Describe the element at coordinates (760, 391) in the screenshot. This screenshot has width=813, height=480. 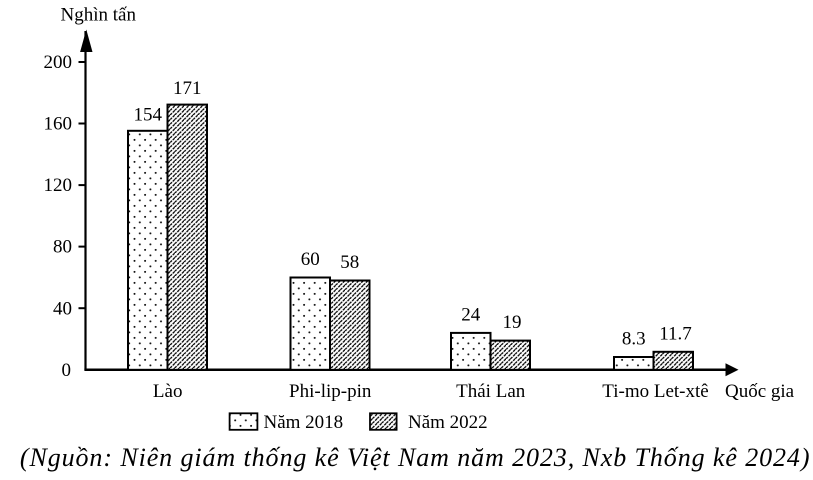
I see `svg-text: Quốc gia` at that location.